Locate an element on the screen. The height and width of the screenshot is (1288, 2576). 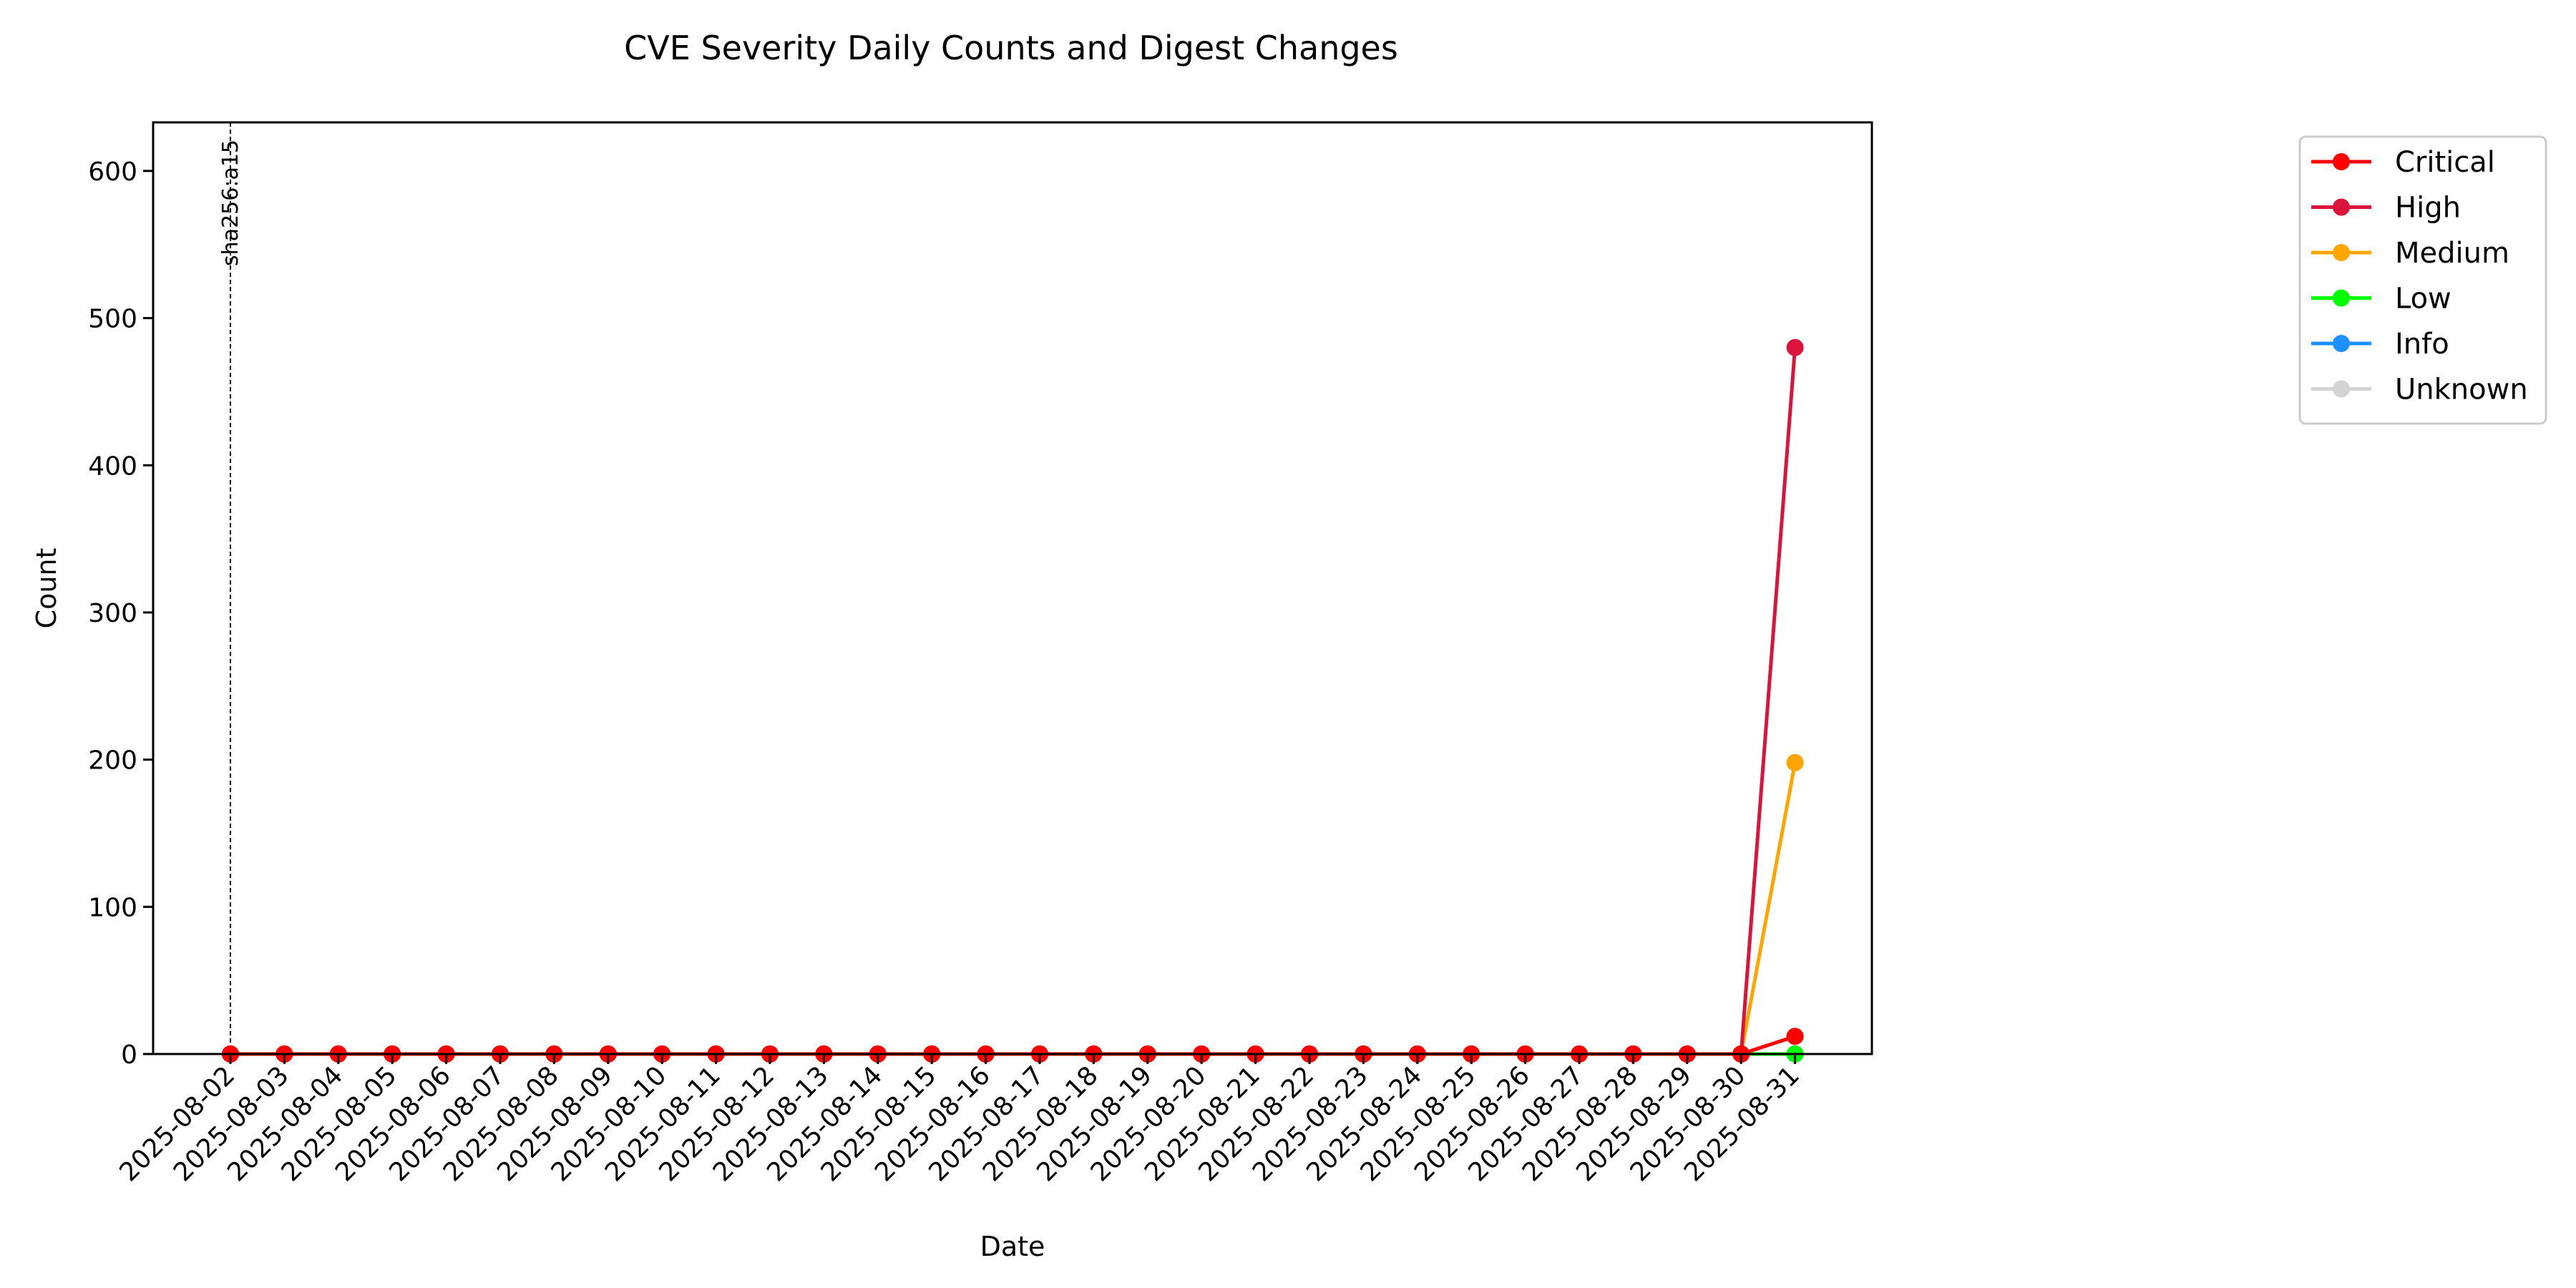
legend-entry-info: Info is located at coordinates (2422, 344).